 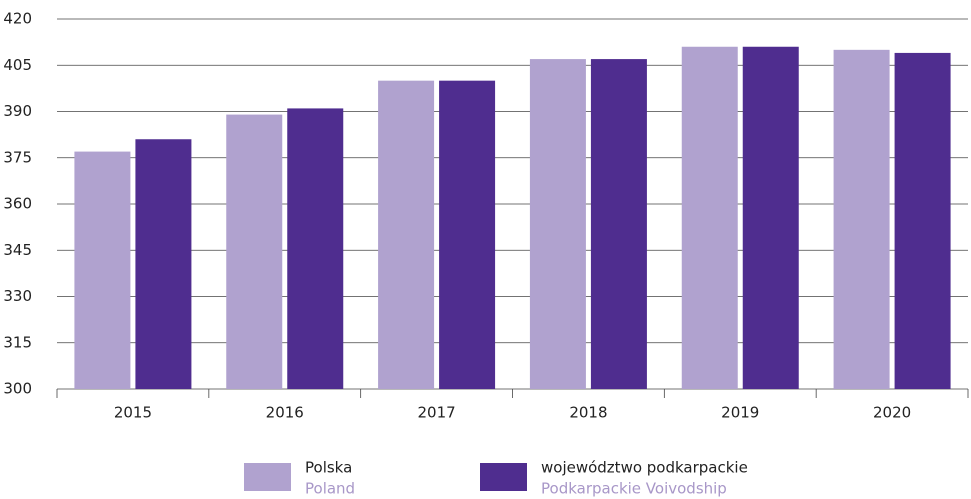 I want to click on x-tick-label: 2019, so click(x=740, y=413).